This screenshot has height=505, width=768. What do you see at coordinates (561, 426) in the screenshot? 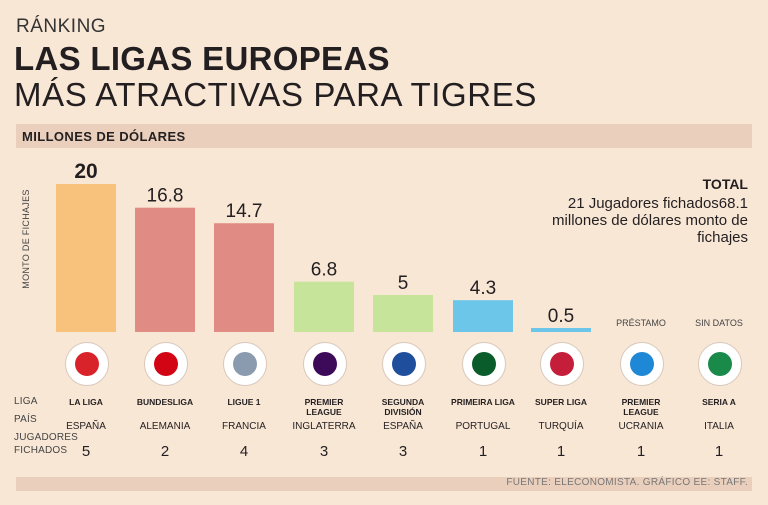
I see `country-7: TURQUÍA` at bounding box center [561, 426].